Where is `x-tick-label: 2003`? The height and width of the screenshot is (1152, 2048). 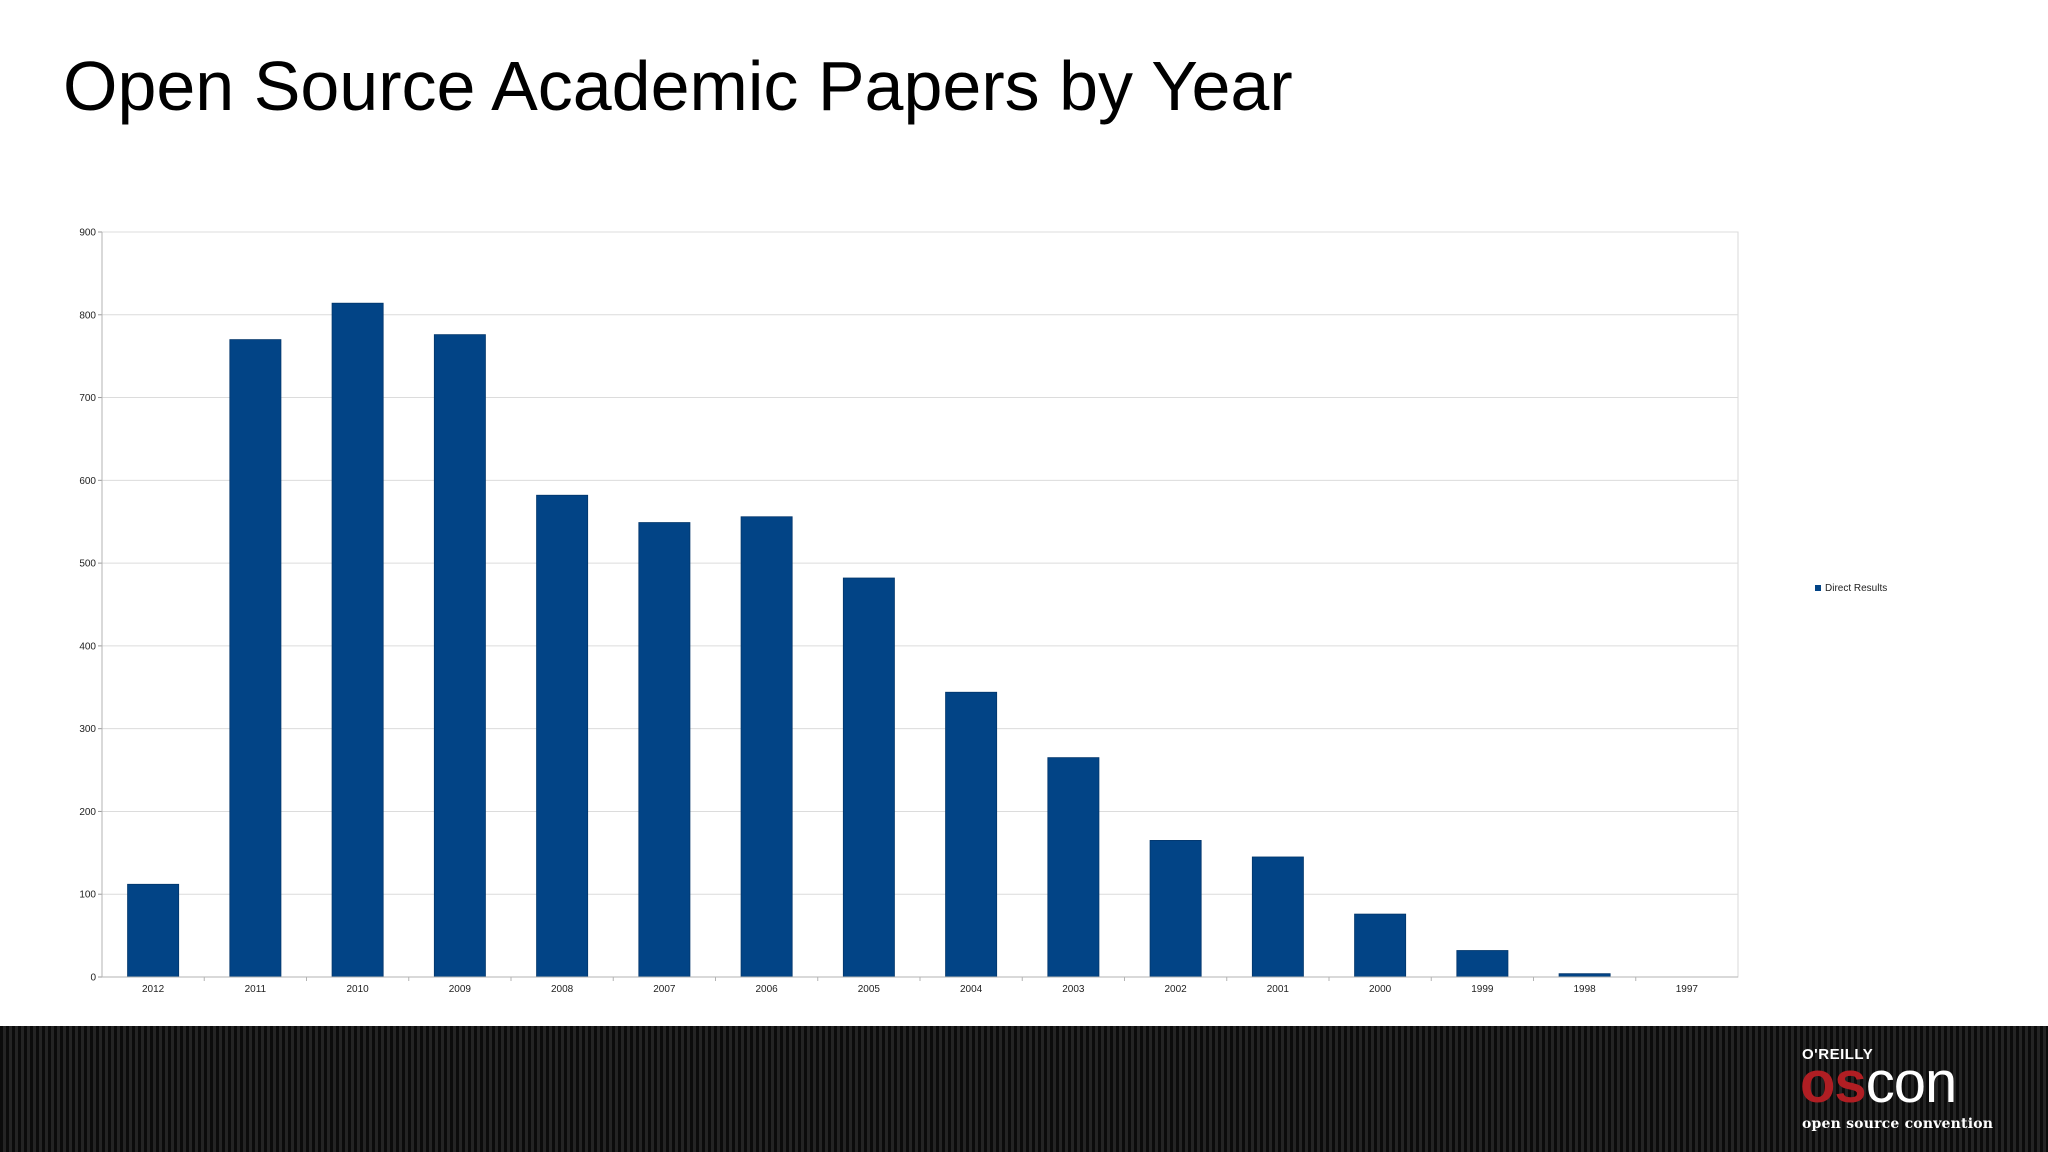 x-tick-label: 2003 is located at coordinates (1073, 989).